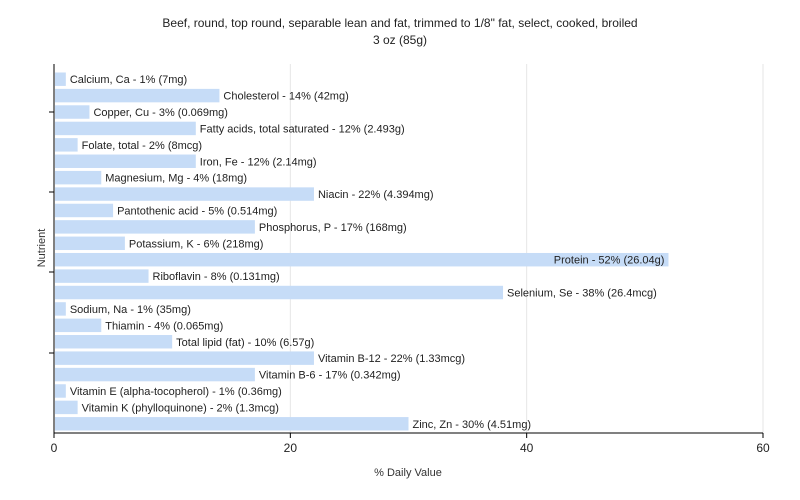 The image size is (800, 500). What do you see at coordinates (400, 40) in the screenshot?
I see `chart-subtitle: 3 oz (85g)` at bounding box center [400, 40].